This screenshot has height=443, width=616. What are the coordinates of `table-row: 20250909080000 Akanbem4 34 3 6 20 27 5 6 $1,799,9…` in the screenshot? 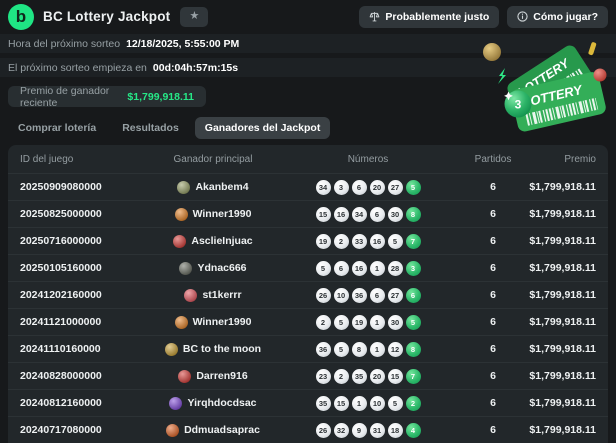 It's located at (308, 186).